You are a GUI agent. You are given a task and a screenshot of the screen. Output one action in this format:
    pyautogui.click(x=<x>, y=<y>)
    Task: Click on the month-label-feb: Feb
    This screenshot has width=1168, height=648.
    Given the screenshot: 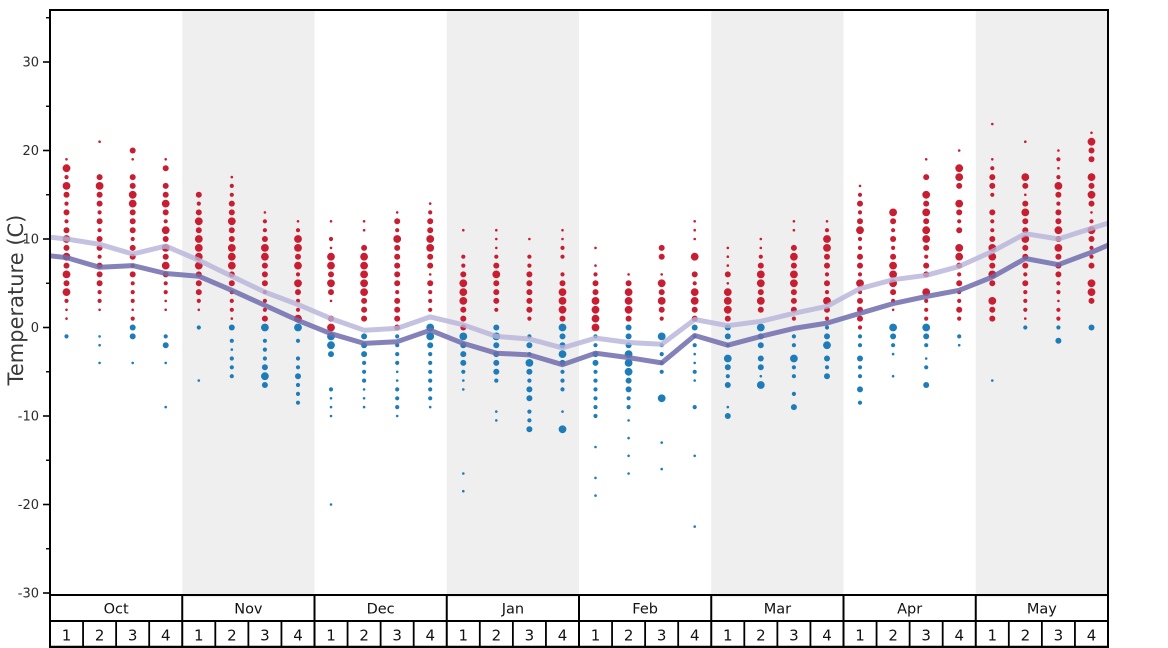 What is the action you would take?
    pyautogui.click(x=645, y=610)
    